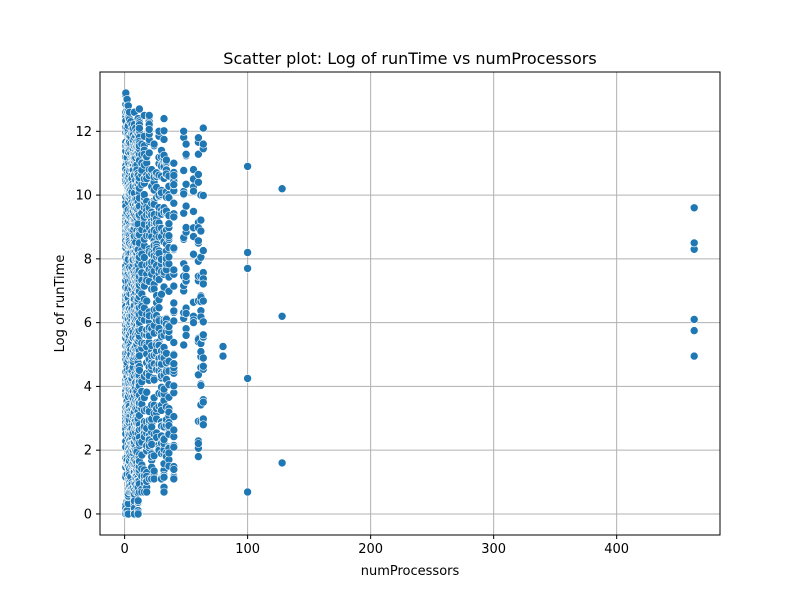  I want to click on x-tick-label: 400, so click(616, 549).